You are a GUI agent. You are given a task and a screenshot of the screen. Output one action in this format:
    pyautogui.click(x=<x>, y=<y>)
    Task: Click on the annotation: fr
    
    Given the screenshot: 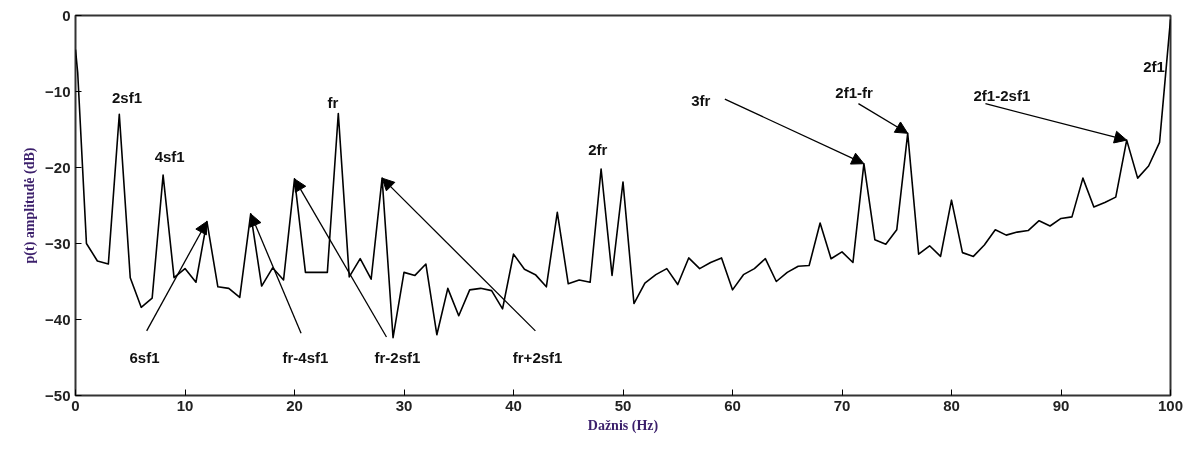 What is the action you would take?
    pyautogui.click(x=333, y=102)
    